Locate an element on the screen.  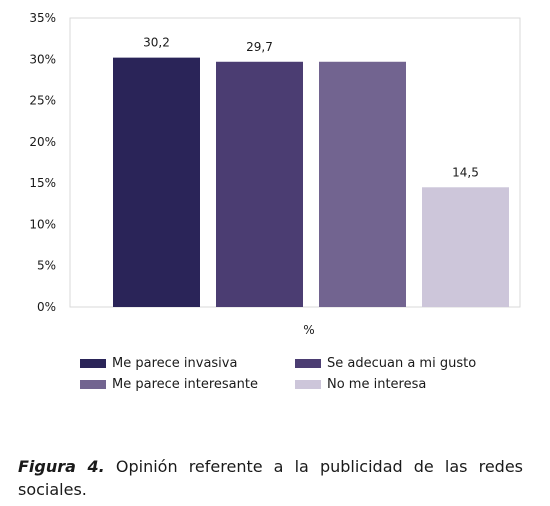
y-tick-label: 30% is located at coordinates (42, 59).